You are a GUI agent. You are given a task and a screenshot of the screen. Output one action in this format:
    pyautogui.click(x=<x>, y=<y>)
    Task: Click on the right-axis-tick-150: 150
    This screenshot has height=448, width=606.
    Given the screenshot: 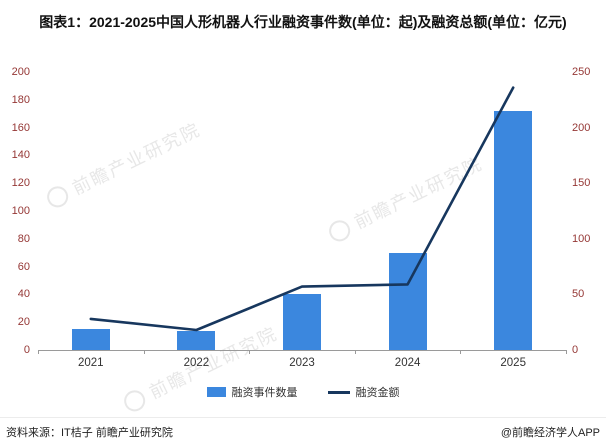 What is the action you would take?
    pyautogui.click(x=581, y=183)
    